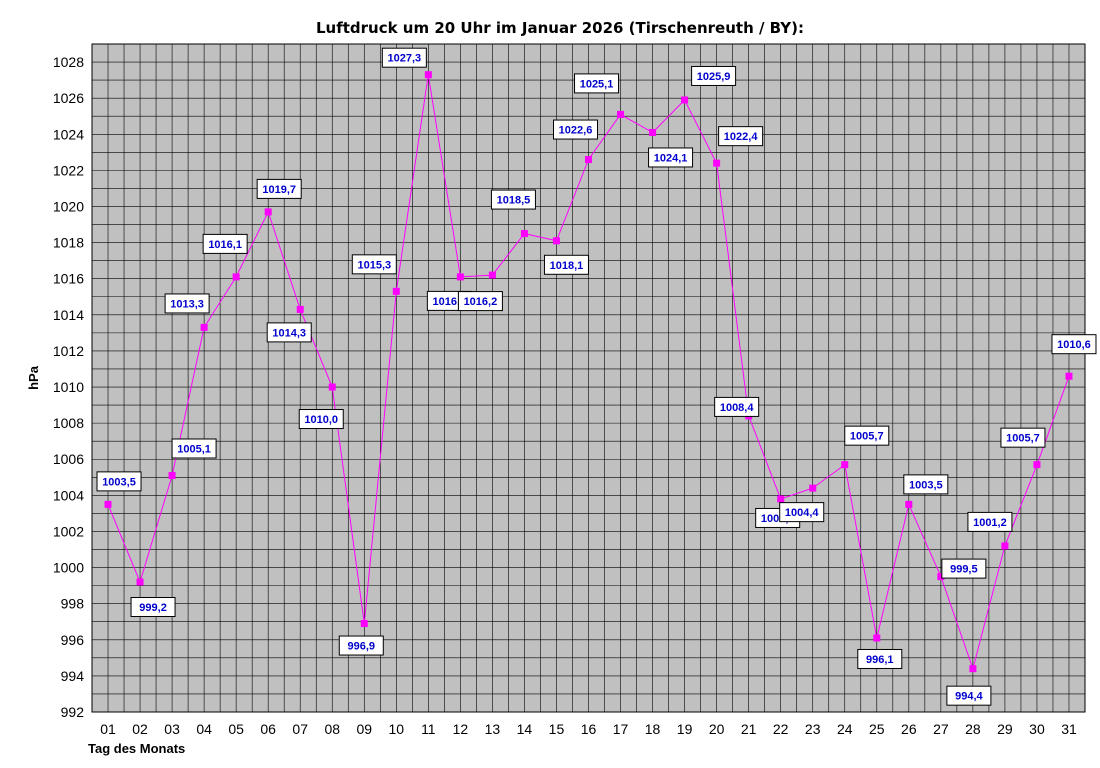  What do you see at coordinates (172, 729) in the screenshot?
I see `x-tick-label: 03` at bounding box center [172, 729].